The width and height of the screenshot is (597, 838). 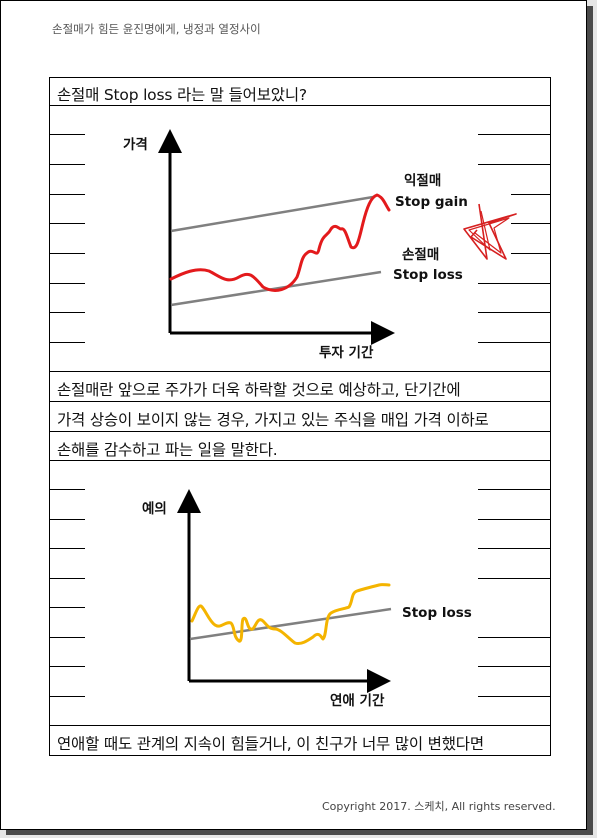 I want to click on stop-gain-line, so click(x=272, y=214).